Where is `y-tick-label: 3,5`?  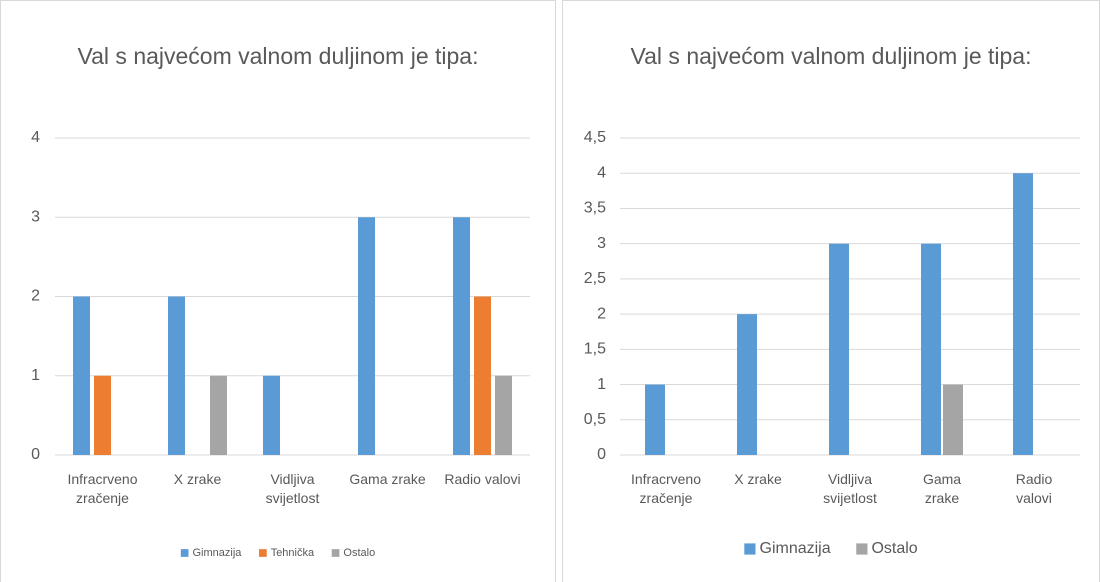 y-tick-label: 3,5 is located at coordinates (595, 208).